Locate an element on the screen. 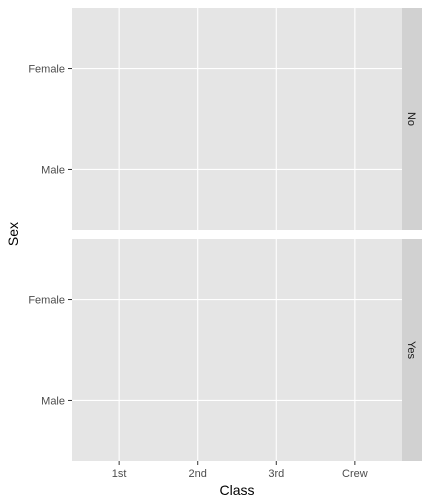 Image resolution: width=432 pixels, height=504 pixels. x-tick-label: 1st is located at coordinates (119, 474).